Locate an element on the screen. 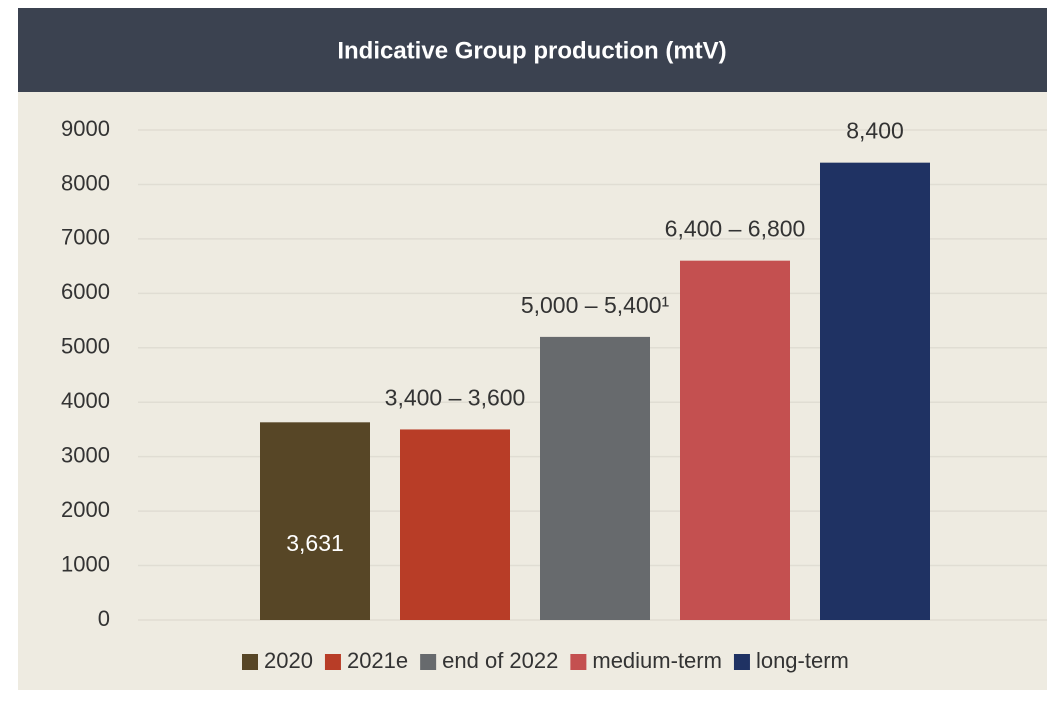  y-tick-label: 8000 is located at coordinates (85, 182).